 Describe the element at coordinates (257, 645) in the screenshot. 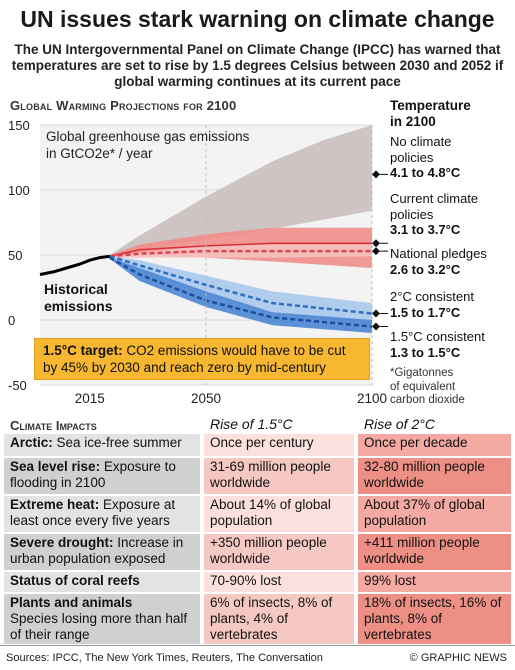

I see `footer-divider` at that location.